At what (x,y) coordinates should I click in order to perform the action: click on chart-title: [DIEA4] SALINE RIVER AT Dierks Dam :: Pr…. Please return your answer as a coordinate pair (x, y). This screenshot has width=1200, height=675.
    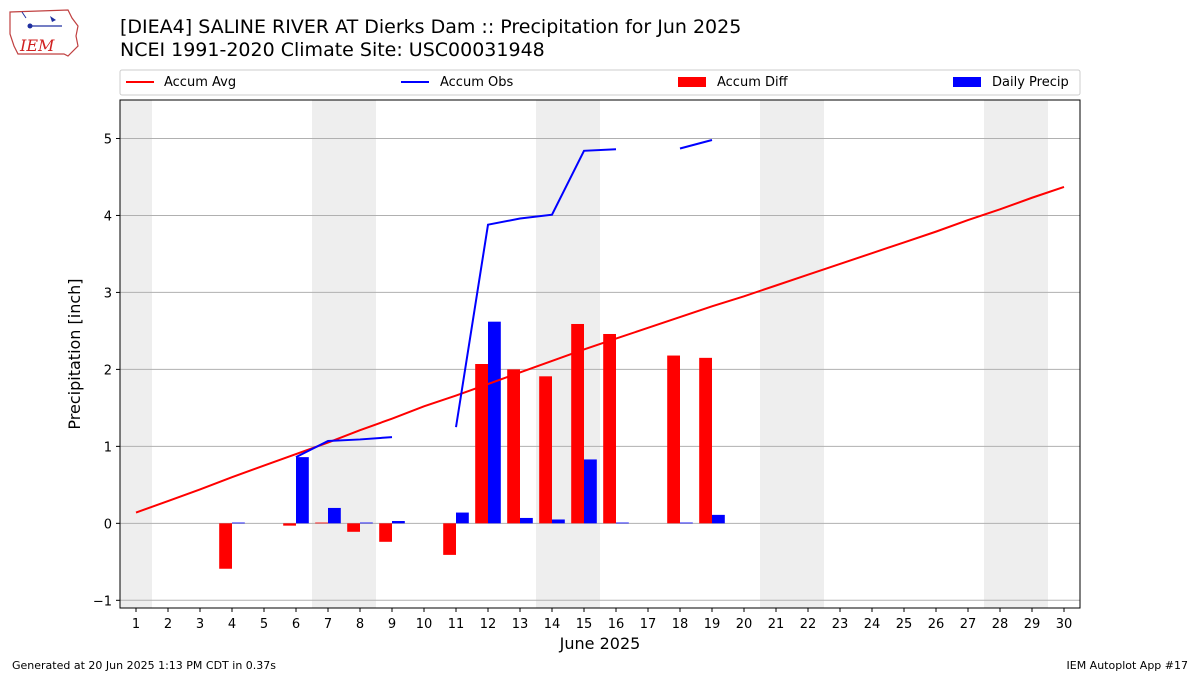
    Looking at the image, I should click on (431, 27).